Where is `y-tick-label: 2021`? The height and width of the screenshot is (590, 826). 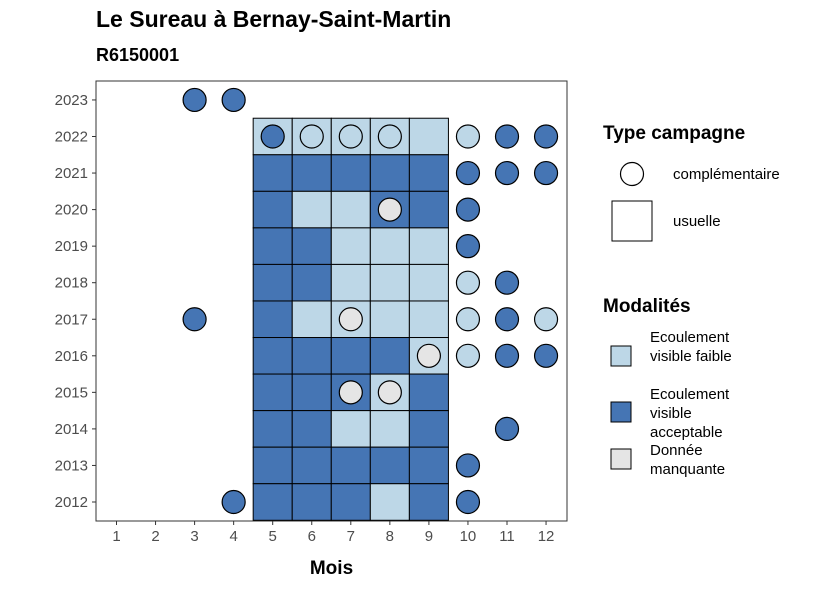 y-tick-label: 2021 is located at coordinates (71, 173).